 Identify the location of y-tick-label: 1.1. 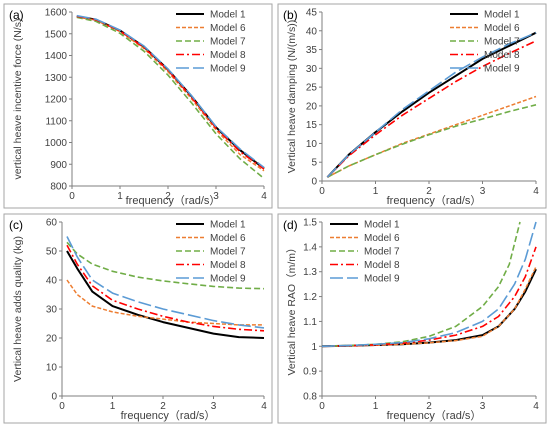
(310, 322).